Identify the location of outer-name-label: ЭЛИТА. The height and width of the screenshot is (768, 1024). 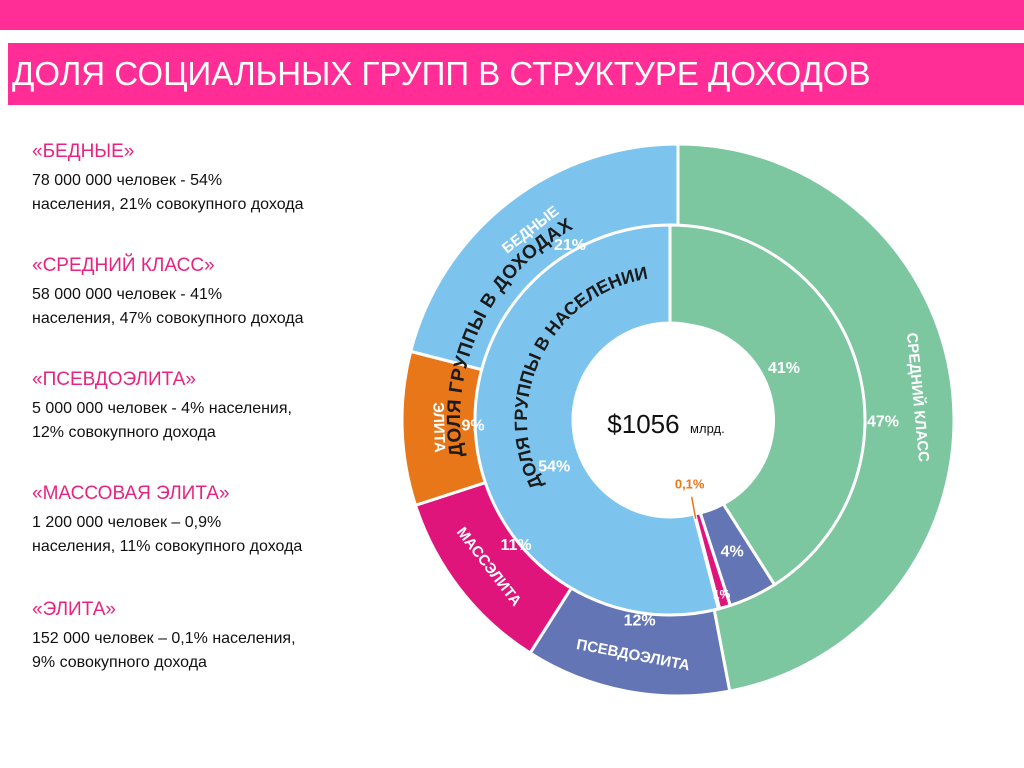
(438, 427).